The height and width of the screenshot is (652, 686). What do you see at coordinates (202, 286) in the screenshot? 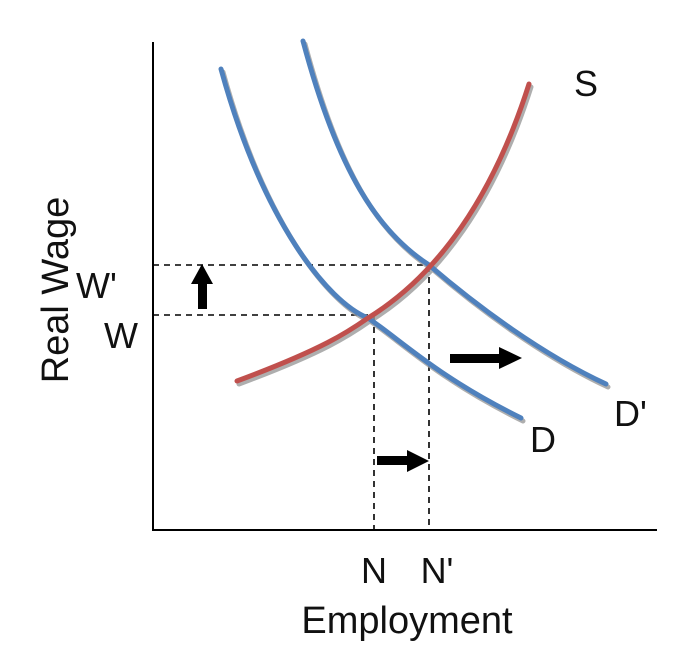
I see `wage-up-arrow` at bounding box center [202, 286].